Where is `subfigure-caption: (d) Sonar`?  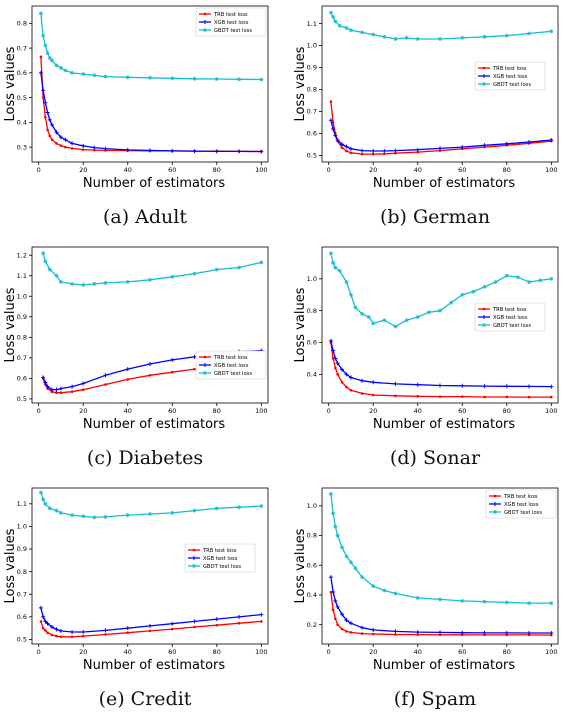 subfigure-caption: (d) Sonar is located at coordinates (435, 458).